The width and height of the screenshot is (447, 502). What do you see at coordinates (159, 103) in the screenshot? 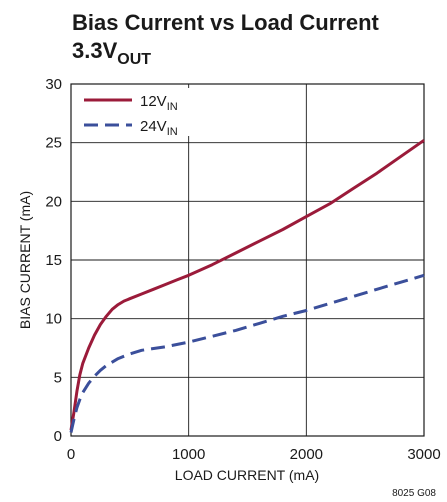
I see `legend-label-12vin: 12VIN` at bounding box center [159, 103].